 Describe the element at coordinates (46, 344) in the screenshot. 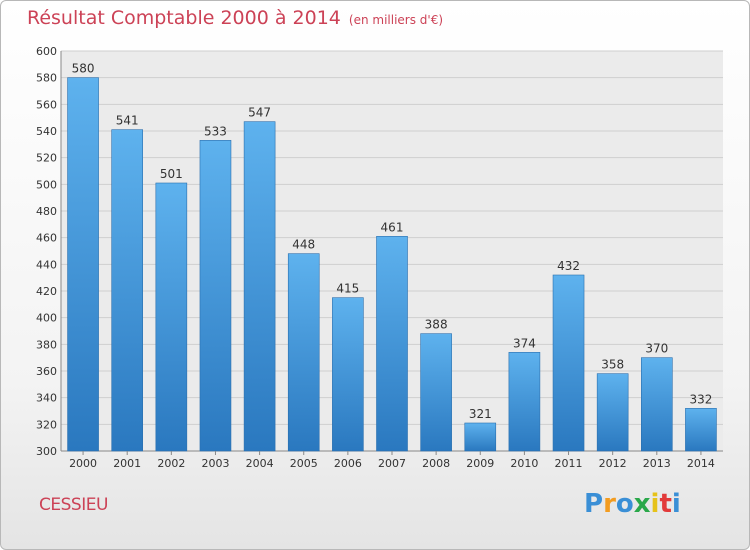

I see `y-tick-label: 380` at that location.